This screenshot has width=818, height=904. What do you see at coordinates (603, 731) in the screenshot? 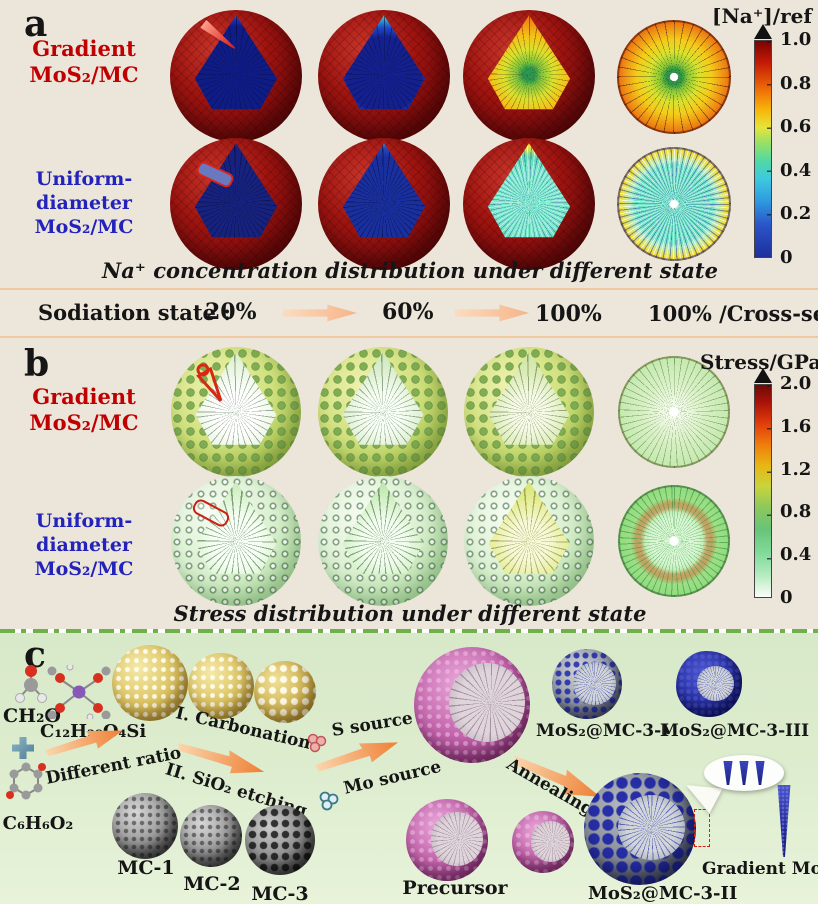
I see `mos2-mc3-i-label: MoS₂@MC-3-I` at bounding box center [603, 731].